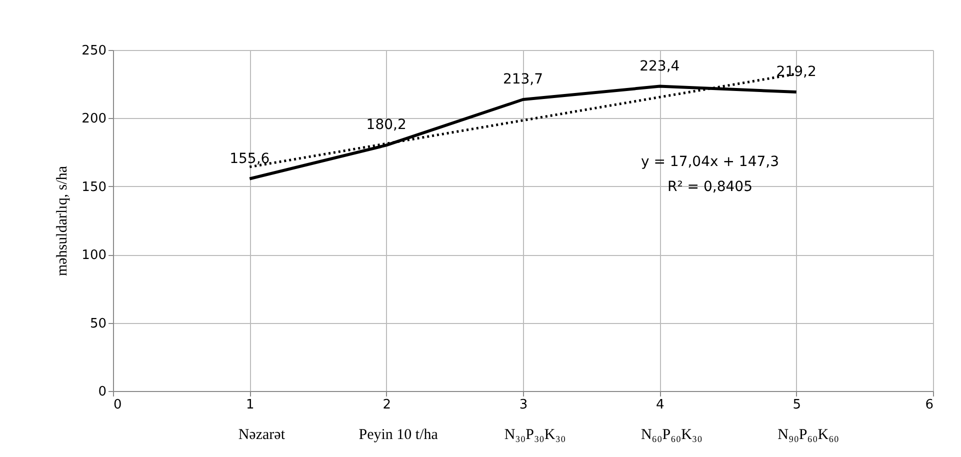 The image size is (961, 457). Describe the element at coordinates (386, 125) in the screenshot. I see `data-label: 180,2` at that location.